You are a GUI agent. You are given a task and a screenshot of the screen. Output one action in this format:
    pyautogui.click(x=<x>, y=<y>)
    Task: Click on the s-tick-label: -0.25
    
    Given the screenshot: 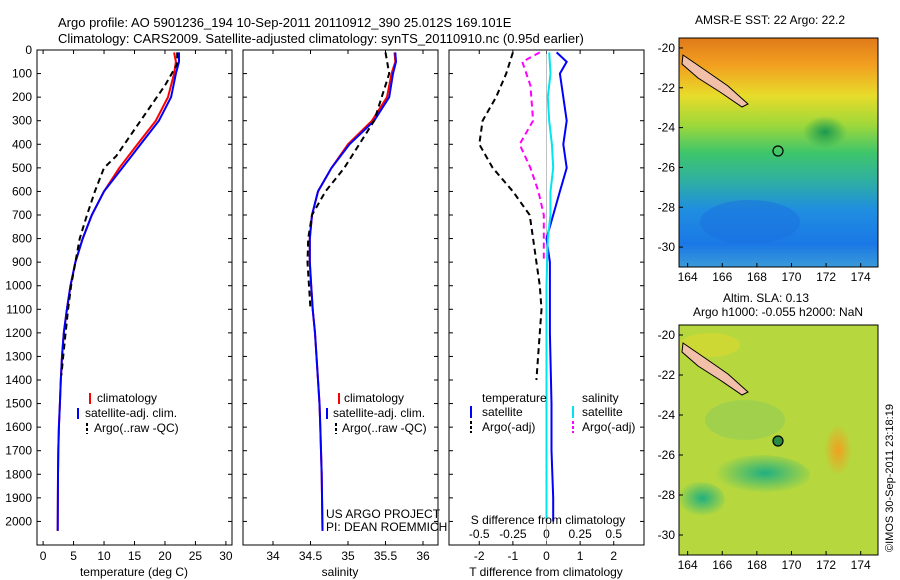 What is the action you would take?
    pyautogui.click(x=513, y=534)
    